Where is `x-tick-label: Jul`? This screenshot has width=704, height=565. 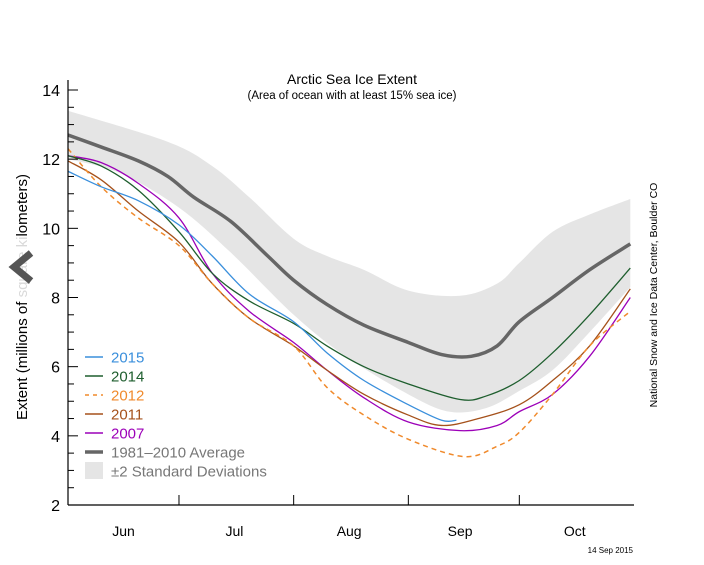
x-tick-label: Jul is located at coordinates (235, 531).